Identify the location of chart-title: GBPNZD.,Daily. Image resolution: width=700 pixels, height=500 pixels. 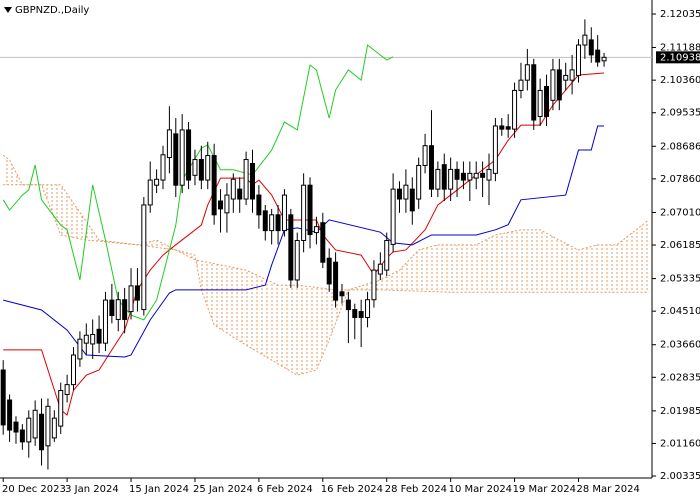
(52, 10).